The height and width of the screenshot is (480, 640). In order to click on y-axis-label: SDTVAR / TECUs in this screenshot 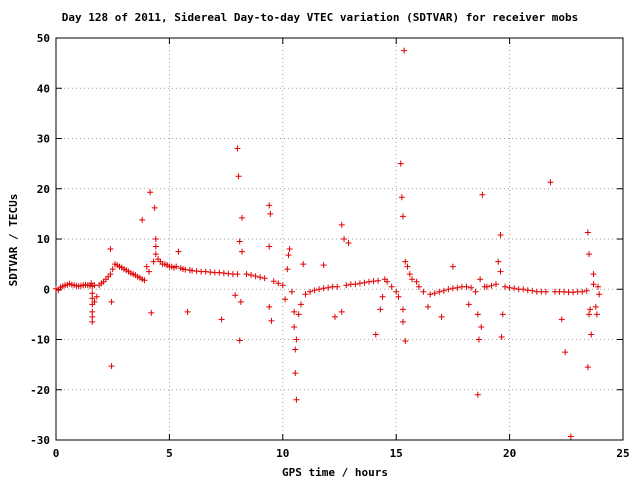, I will do `click(13, 240)`.